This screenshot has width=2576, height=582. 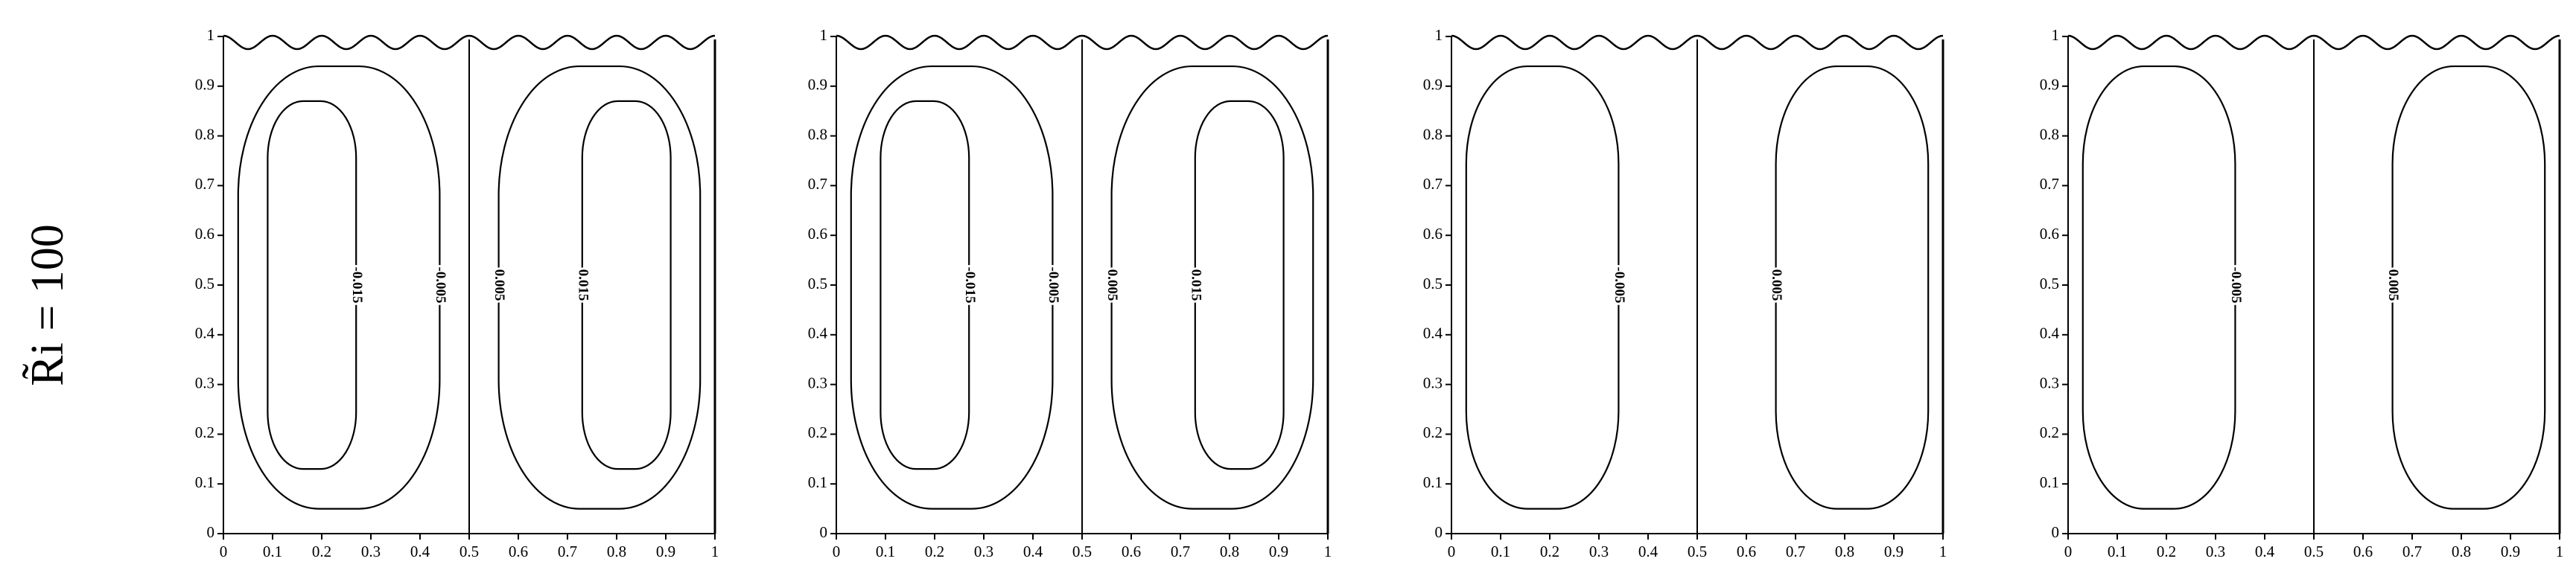 What do you see at coordinates (47, 305) in the screenshot?
I see `row-label: R̃i = 100` at bounding box center [47, 305].